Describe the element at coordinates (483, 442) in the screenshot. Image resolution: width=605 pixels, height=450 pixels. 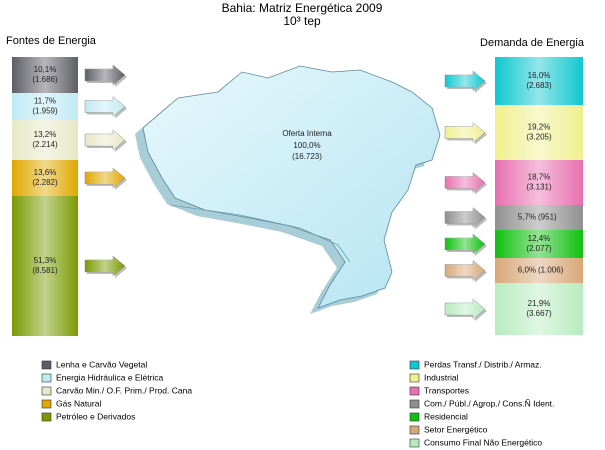
I see `legend-label: Consumo Final Não Energético` at that location.